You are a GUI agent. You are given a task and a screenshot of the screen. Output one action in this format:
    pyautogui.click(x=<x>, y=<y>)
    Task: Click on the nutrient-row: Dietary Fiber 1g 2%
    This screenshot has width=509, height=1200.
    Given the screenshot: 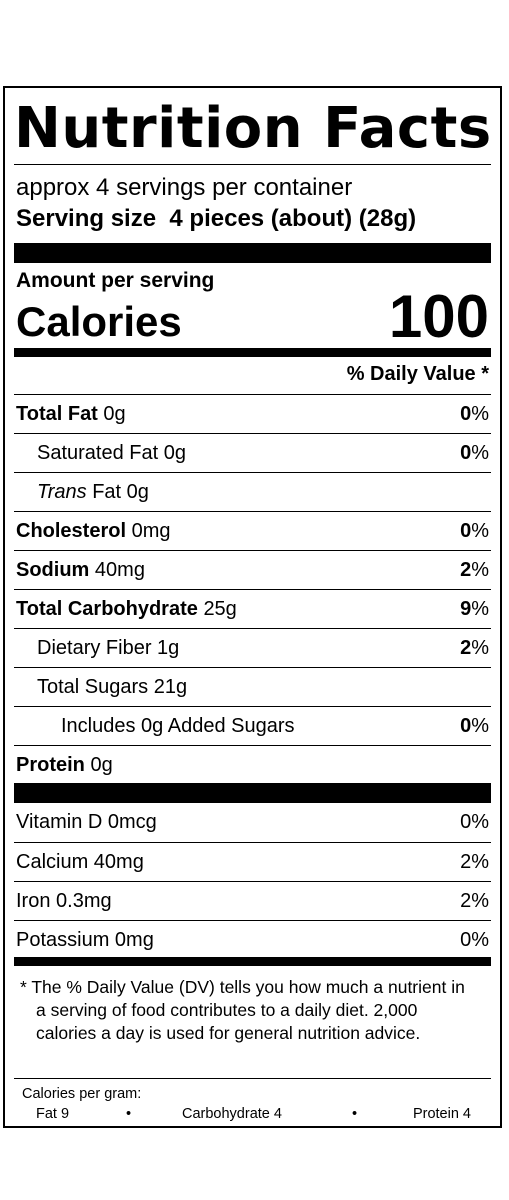 What is the action you would take?
    pyautogui.click(x=252, y=647)
    